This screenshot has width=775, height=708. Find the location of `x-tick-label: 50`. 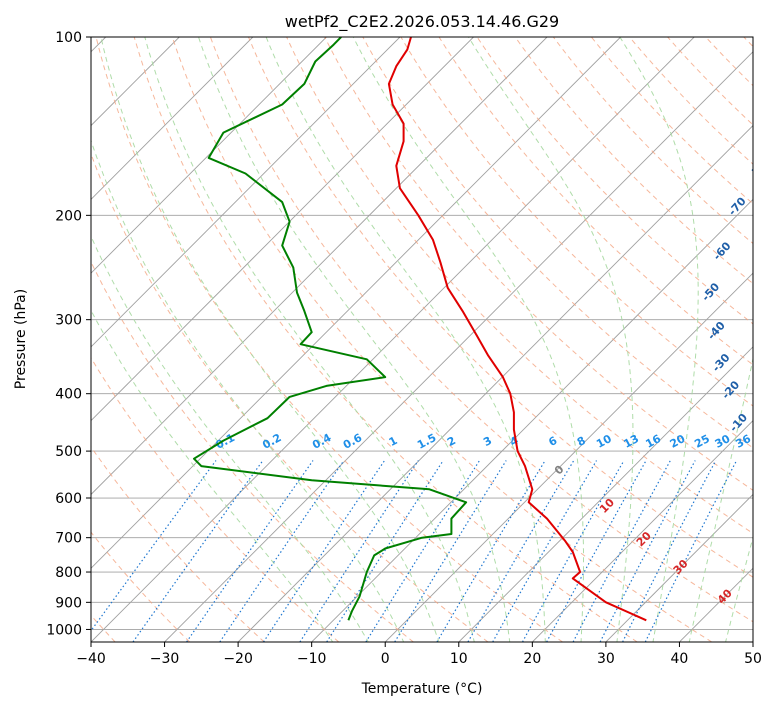

x-tick-label: 50 is located at coordinates (753, 659).